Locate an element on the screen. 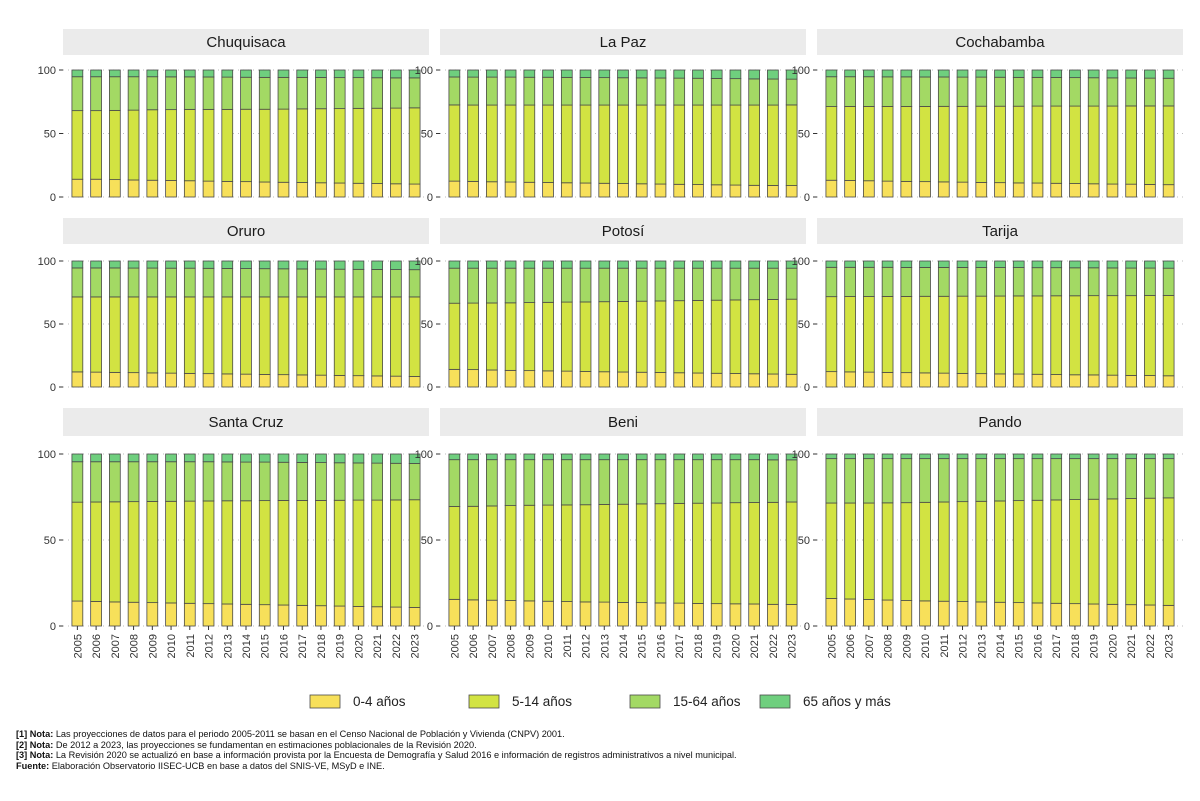  x-tick-label: 2007 is located at coordinates (493, 646).